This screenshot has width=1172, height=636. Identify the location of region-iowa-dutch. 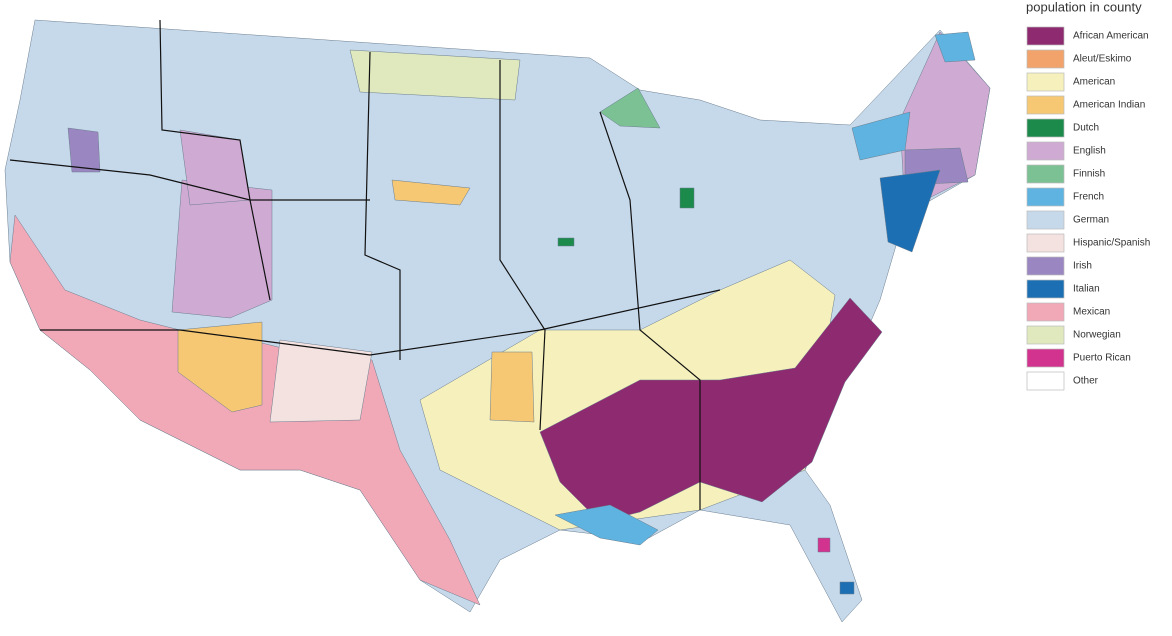
(566, 242).